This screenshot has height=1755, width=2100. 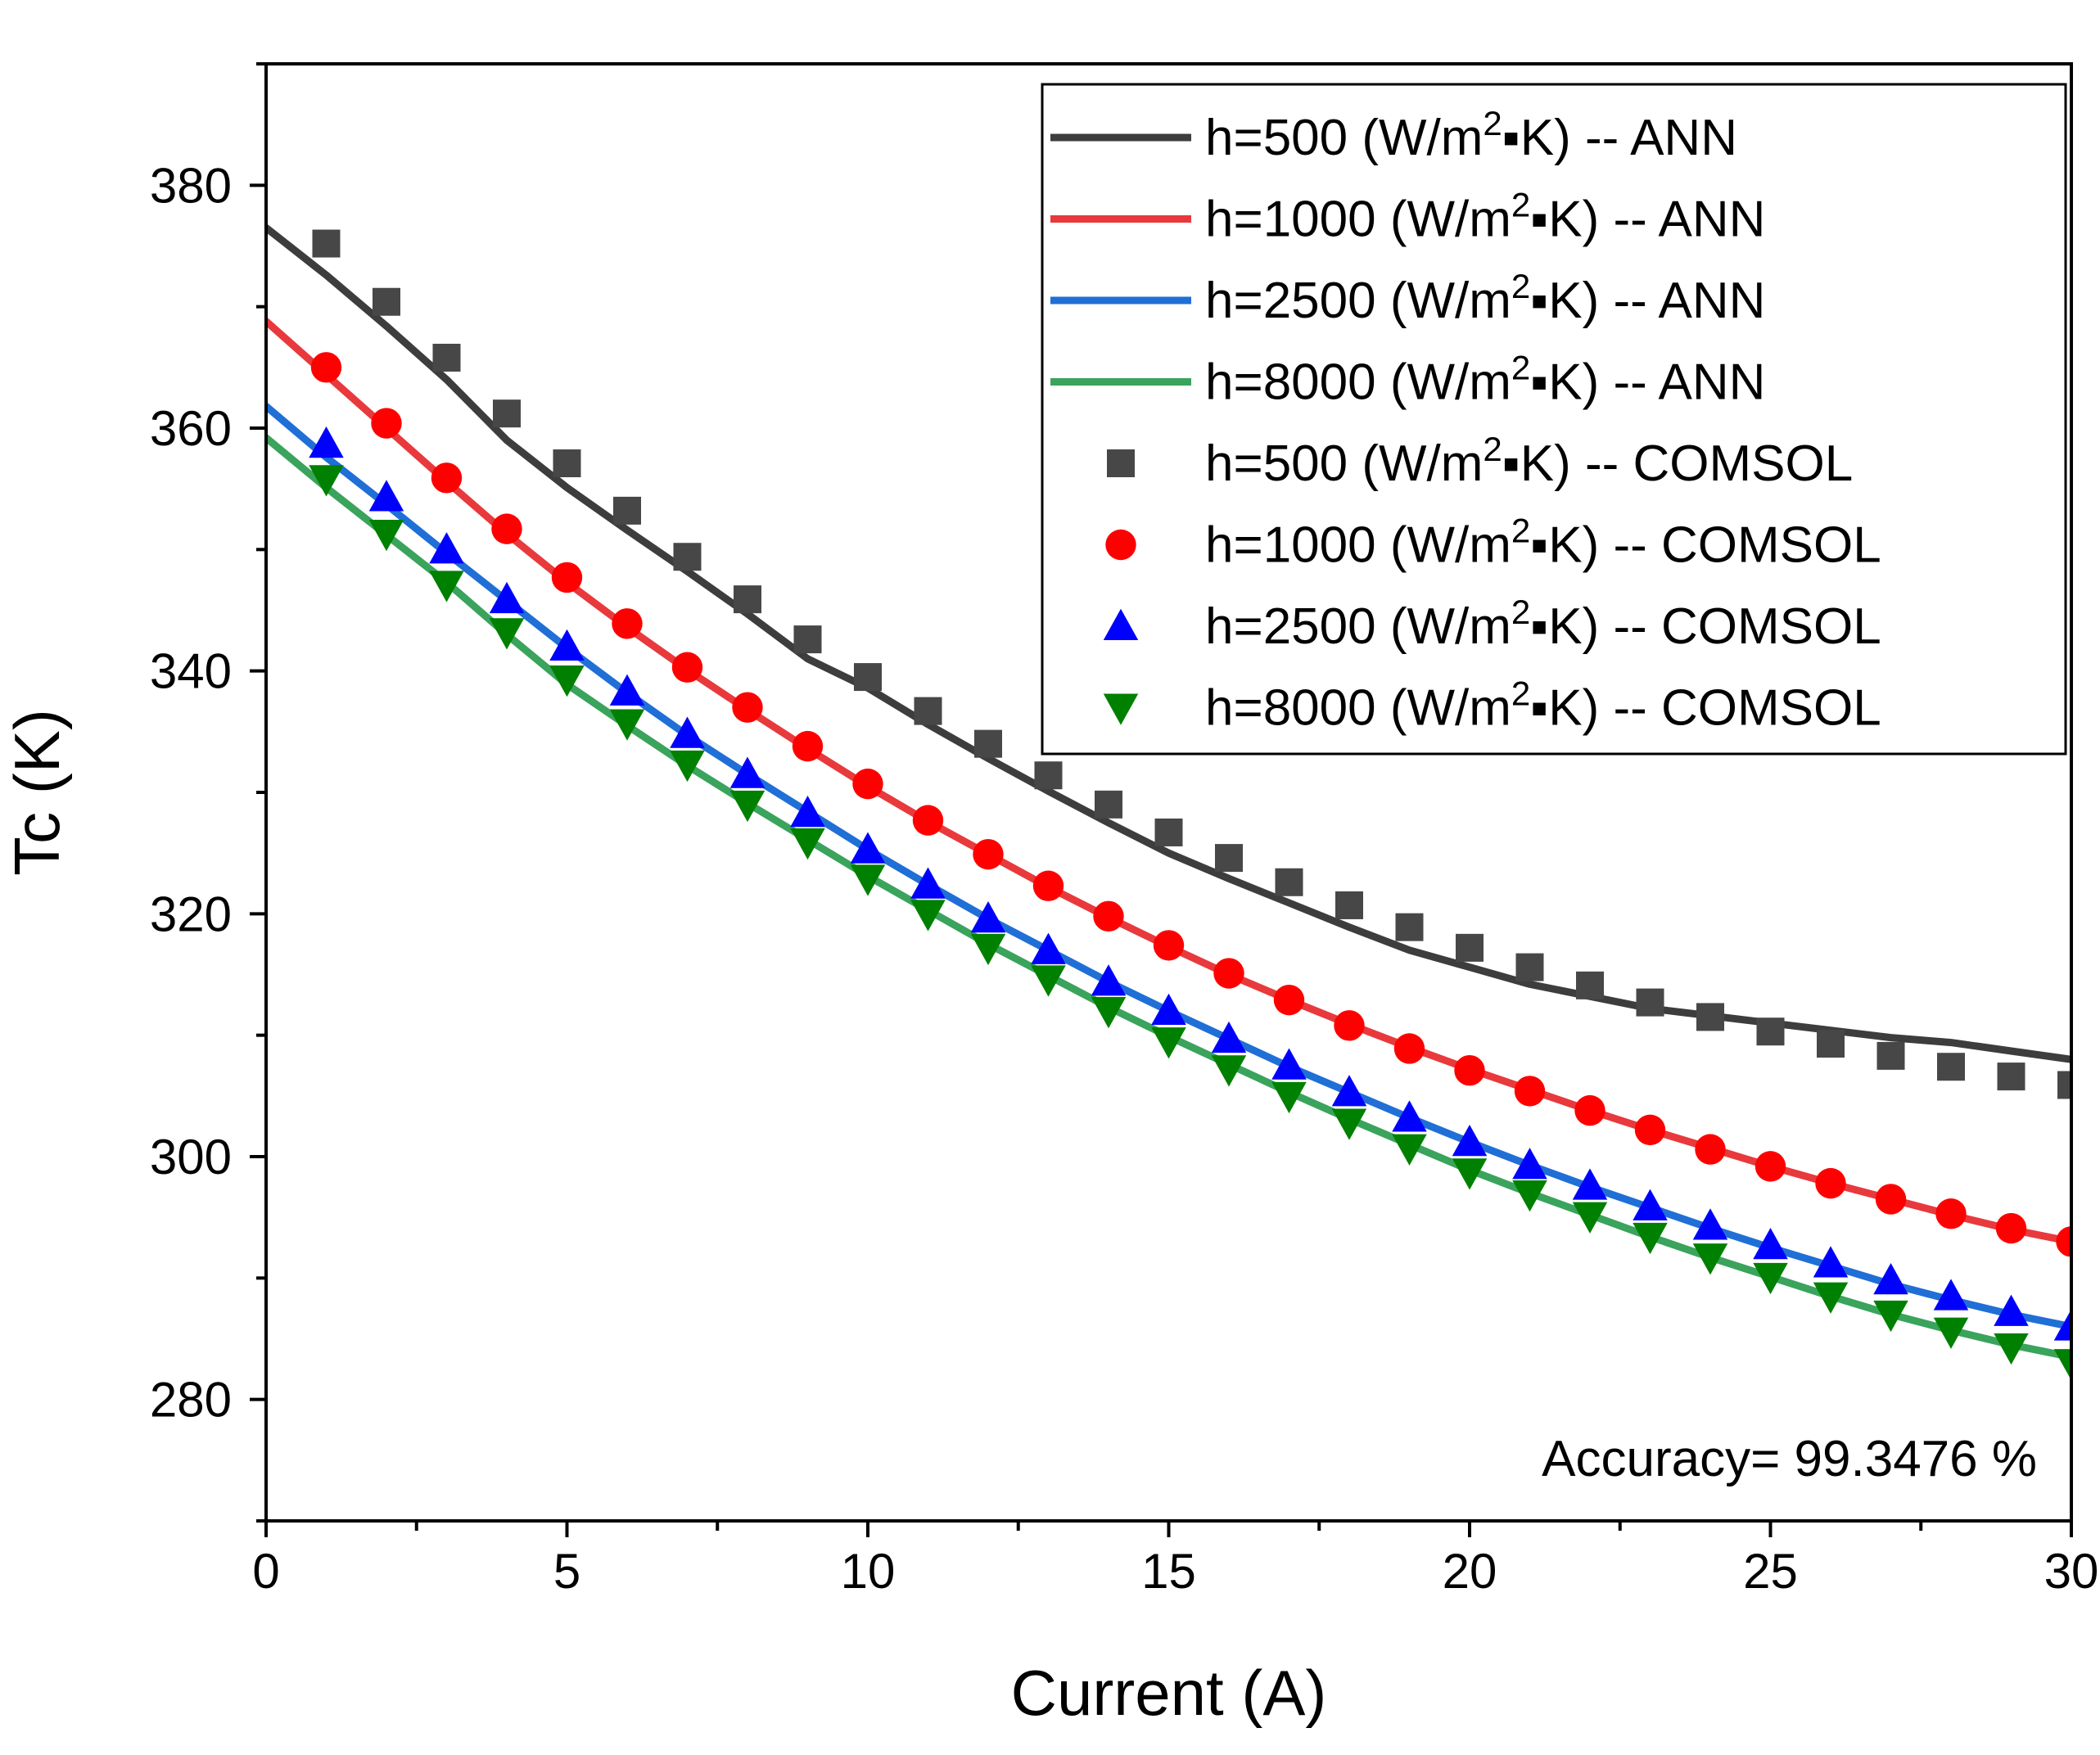 I want to click on x-tick-label-3: 15, so click(x=1168, y=1571).